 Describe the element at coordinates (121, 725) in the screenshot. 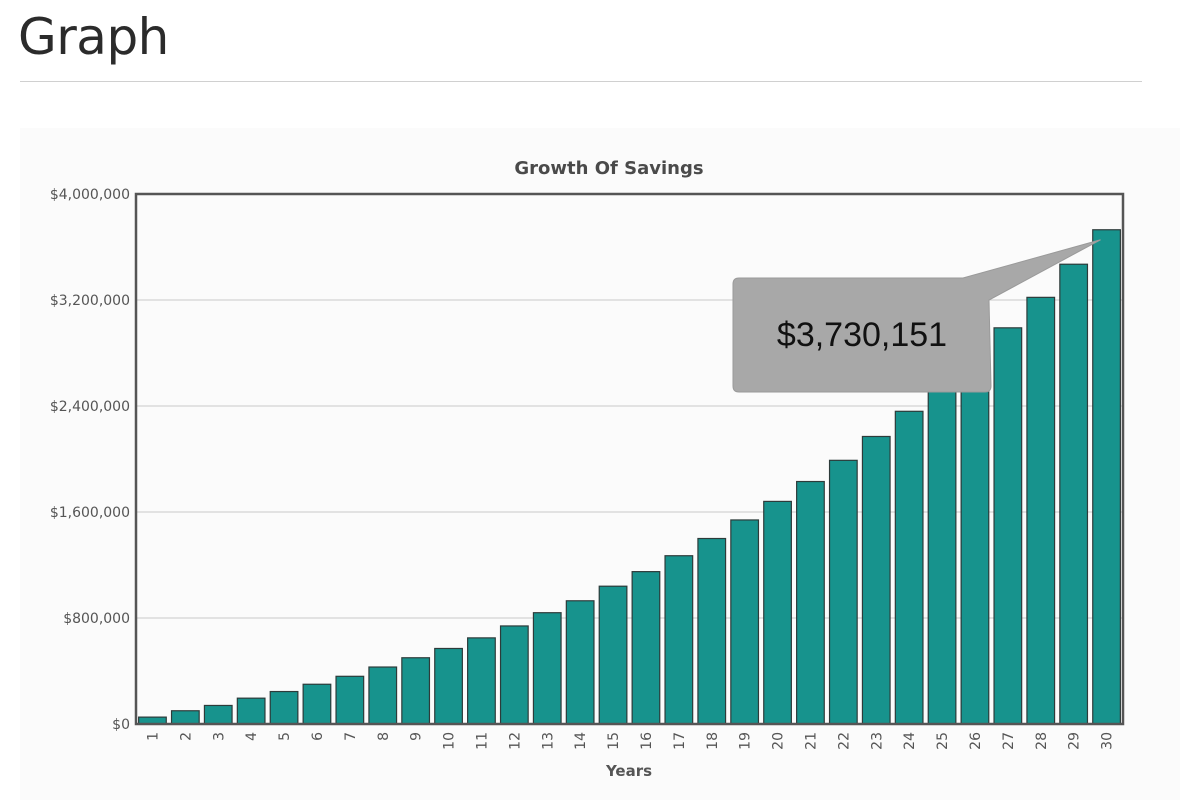

I see `y-tick-label: $0` at that location.